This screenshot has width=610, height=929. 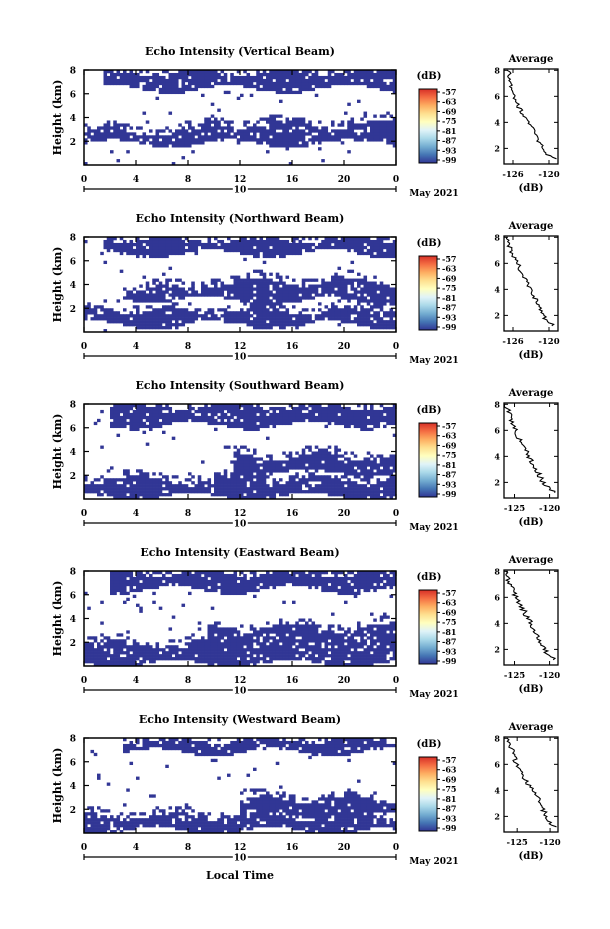 What do you see at coordinates (429, 76) in the screenshot?
I see `colorbar-unit: (dB)` at bounding box center [429, 76].